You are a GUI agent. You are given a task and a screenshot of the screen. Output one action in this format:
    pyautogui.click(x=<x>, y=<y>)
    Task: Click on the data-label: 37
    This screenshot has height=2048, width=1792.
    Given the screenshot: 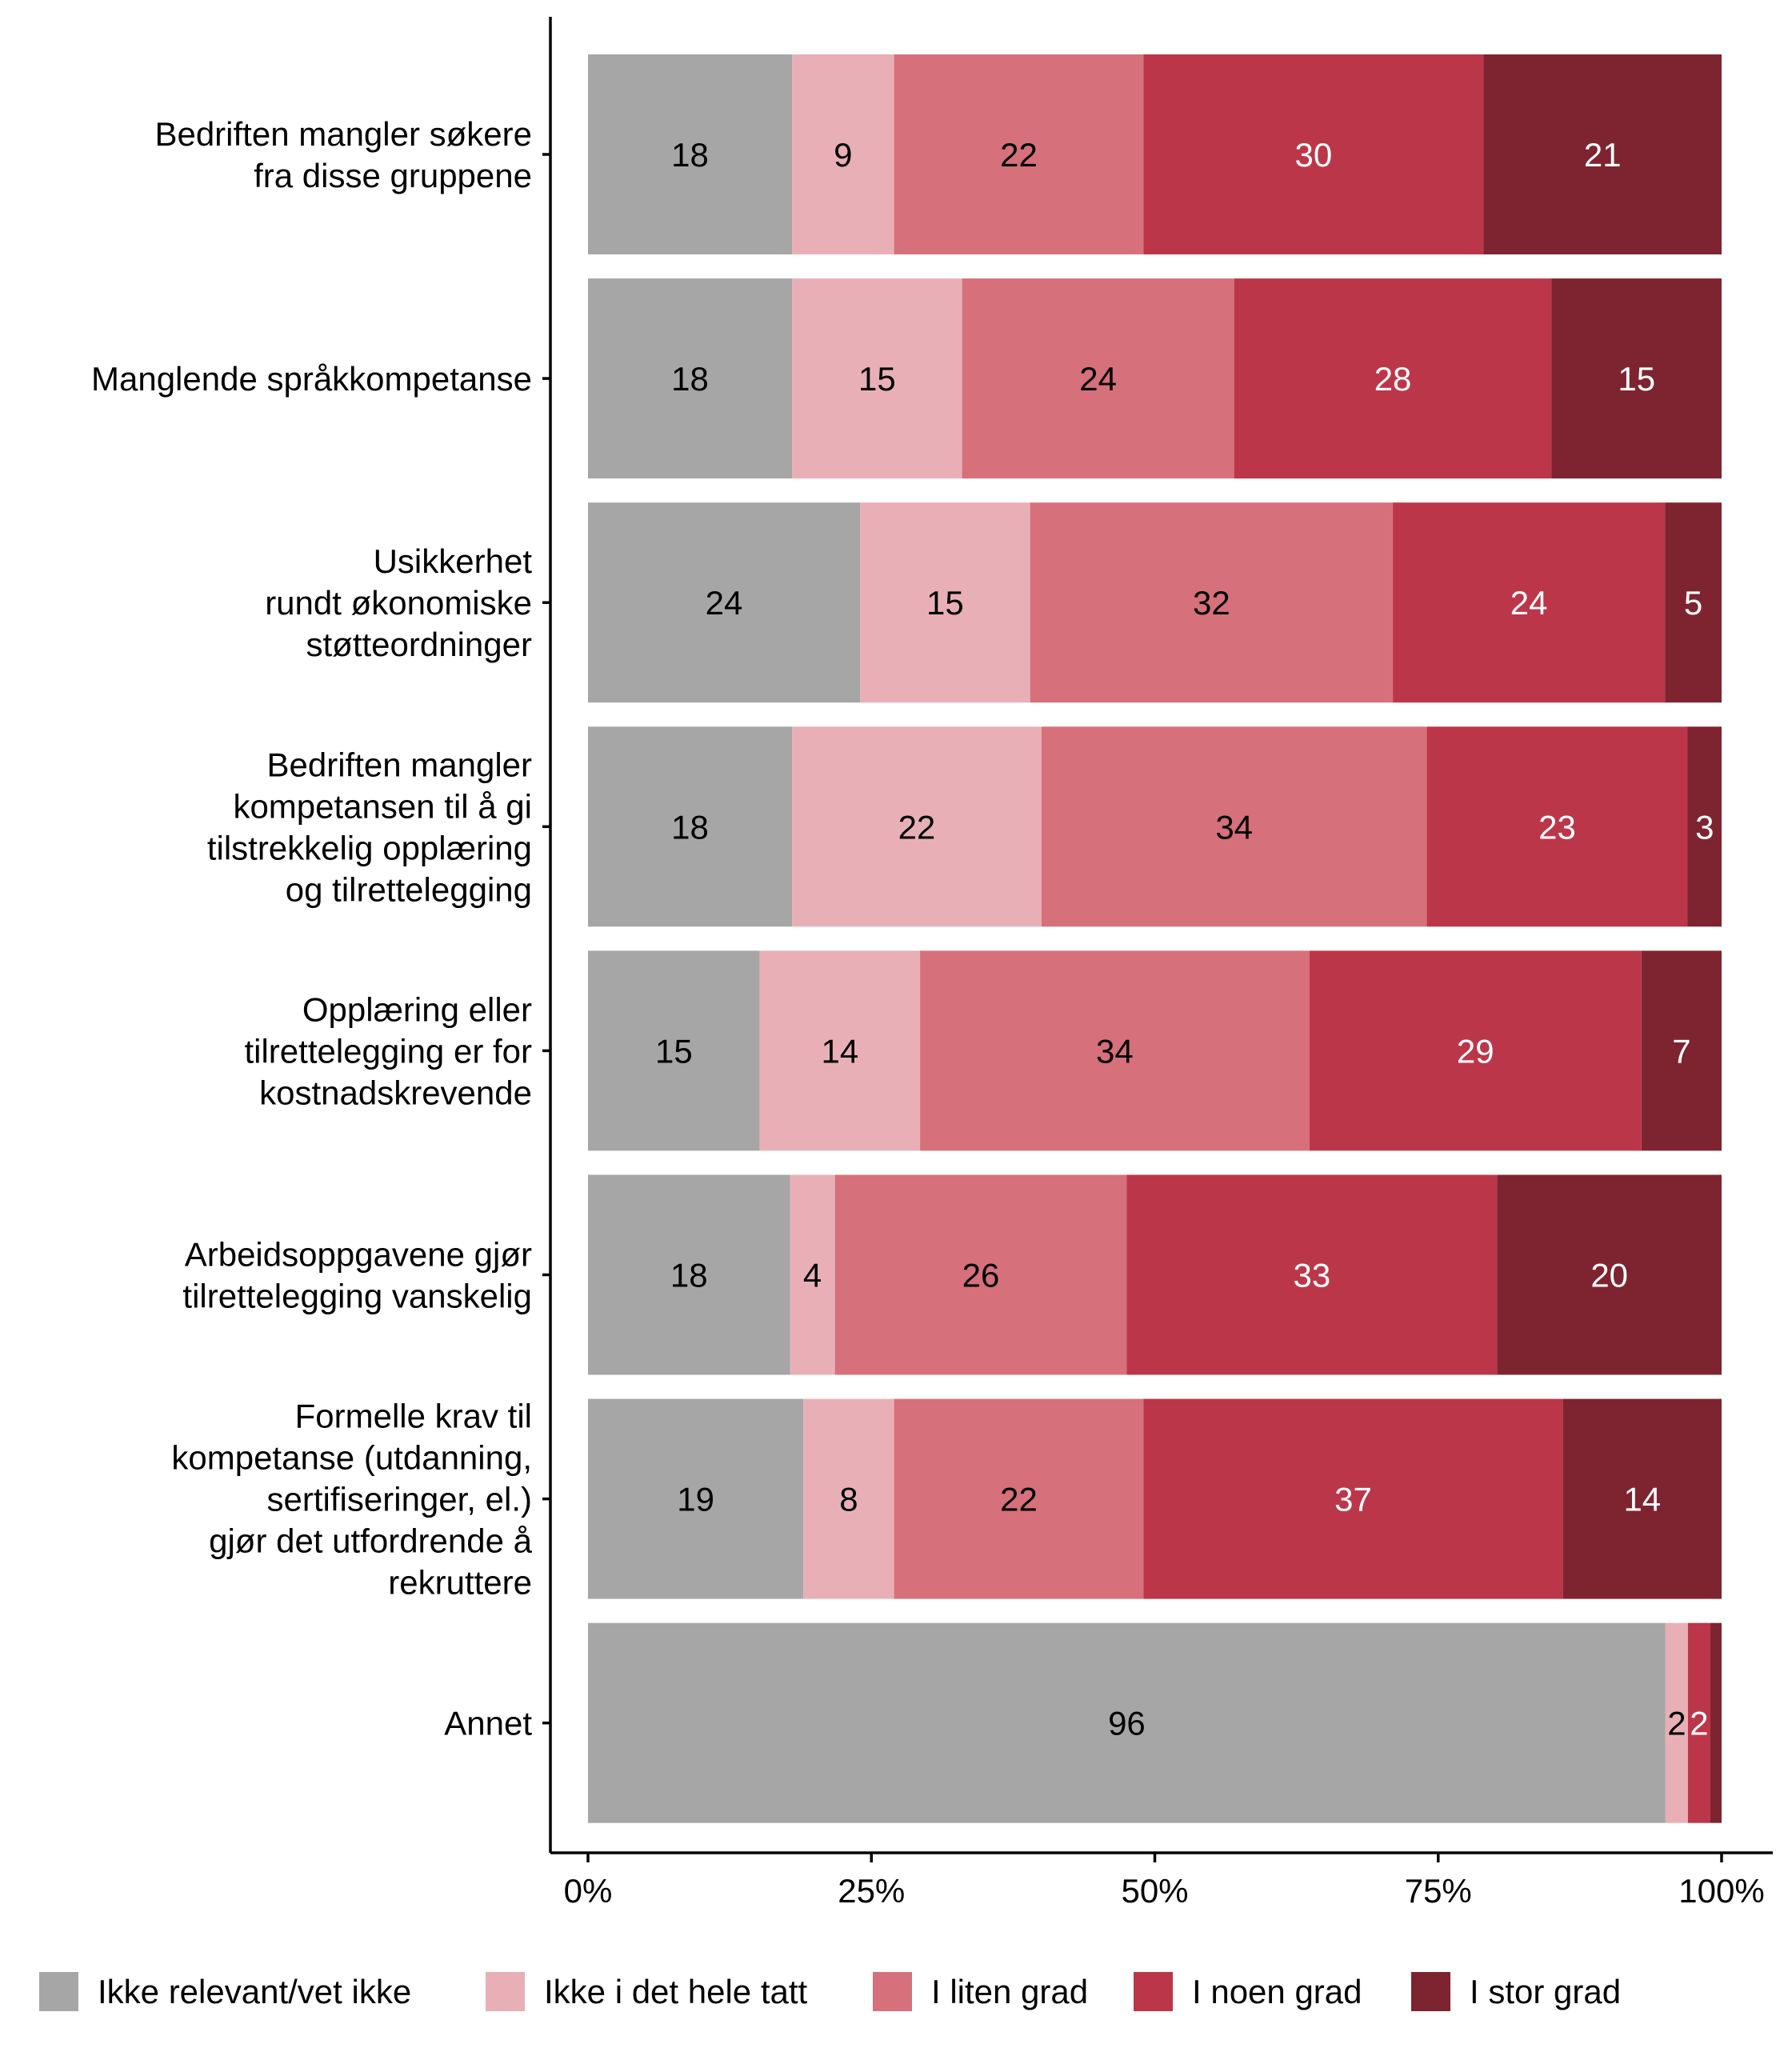 What is the action you would take?
    pyautogui.click(x=1353, y=1499)
    